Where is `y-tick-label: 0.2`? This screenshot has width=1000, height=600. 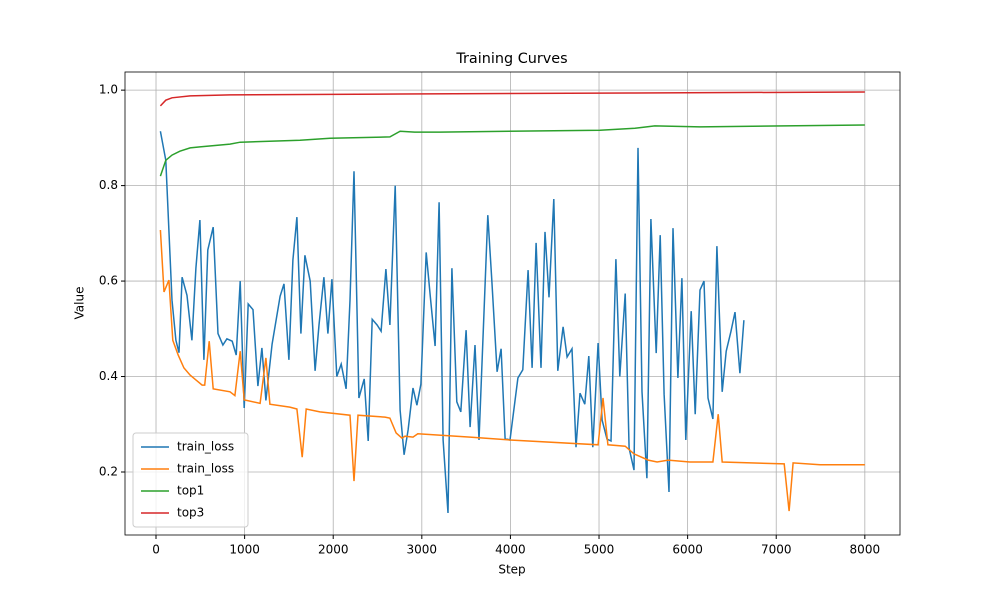
y-tick-label: 0.2 is located at coordinates (108, 471).